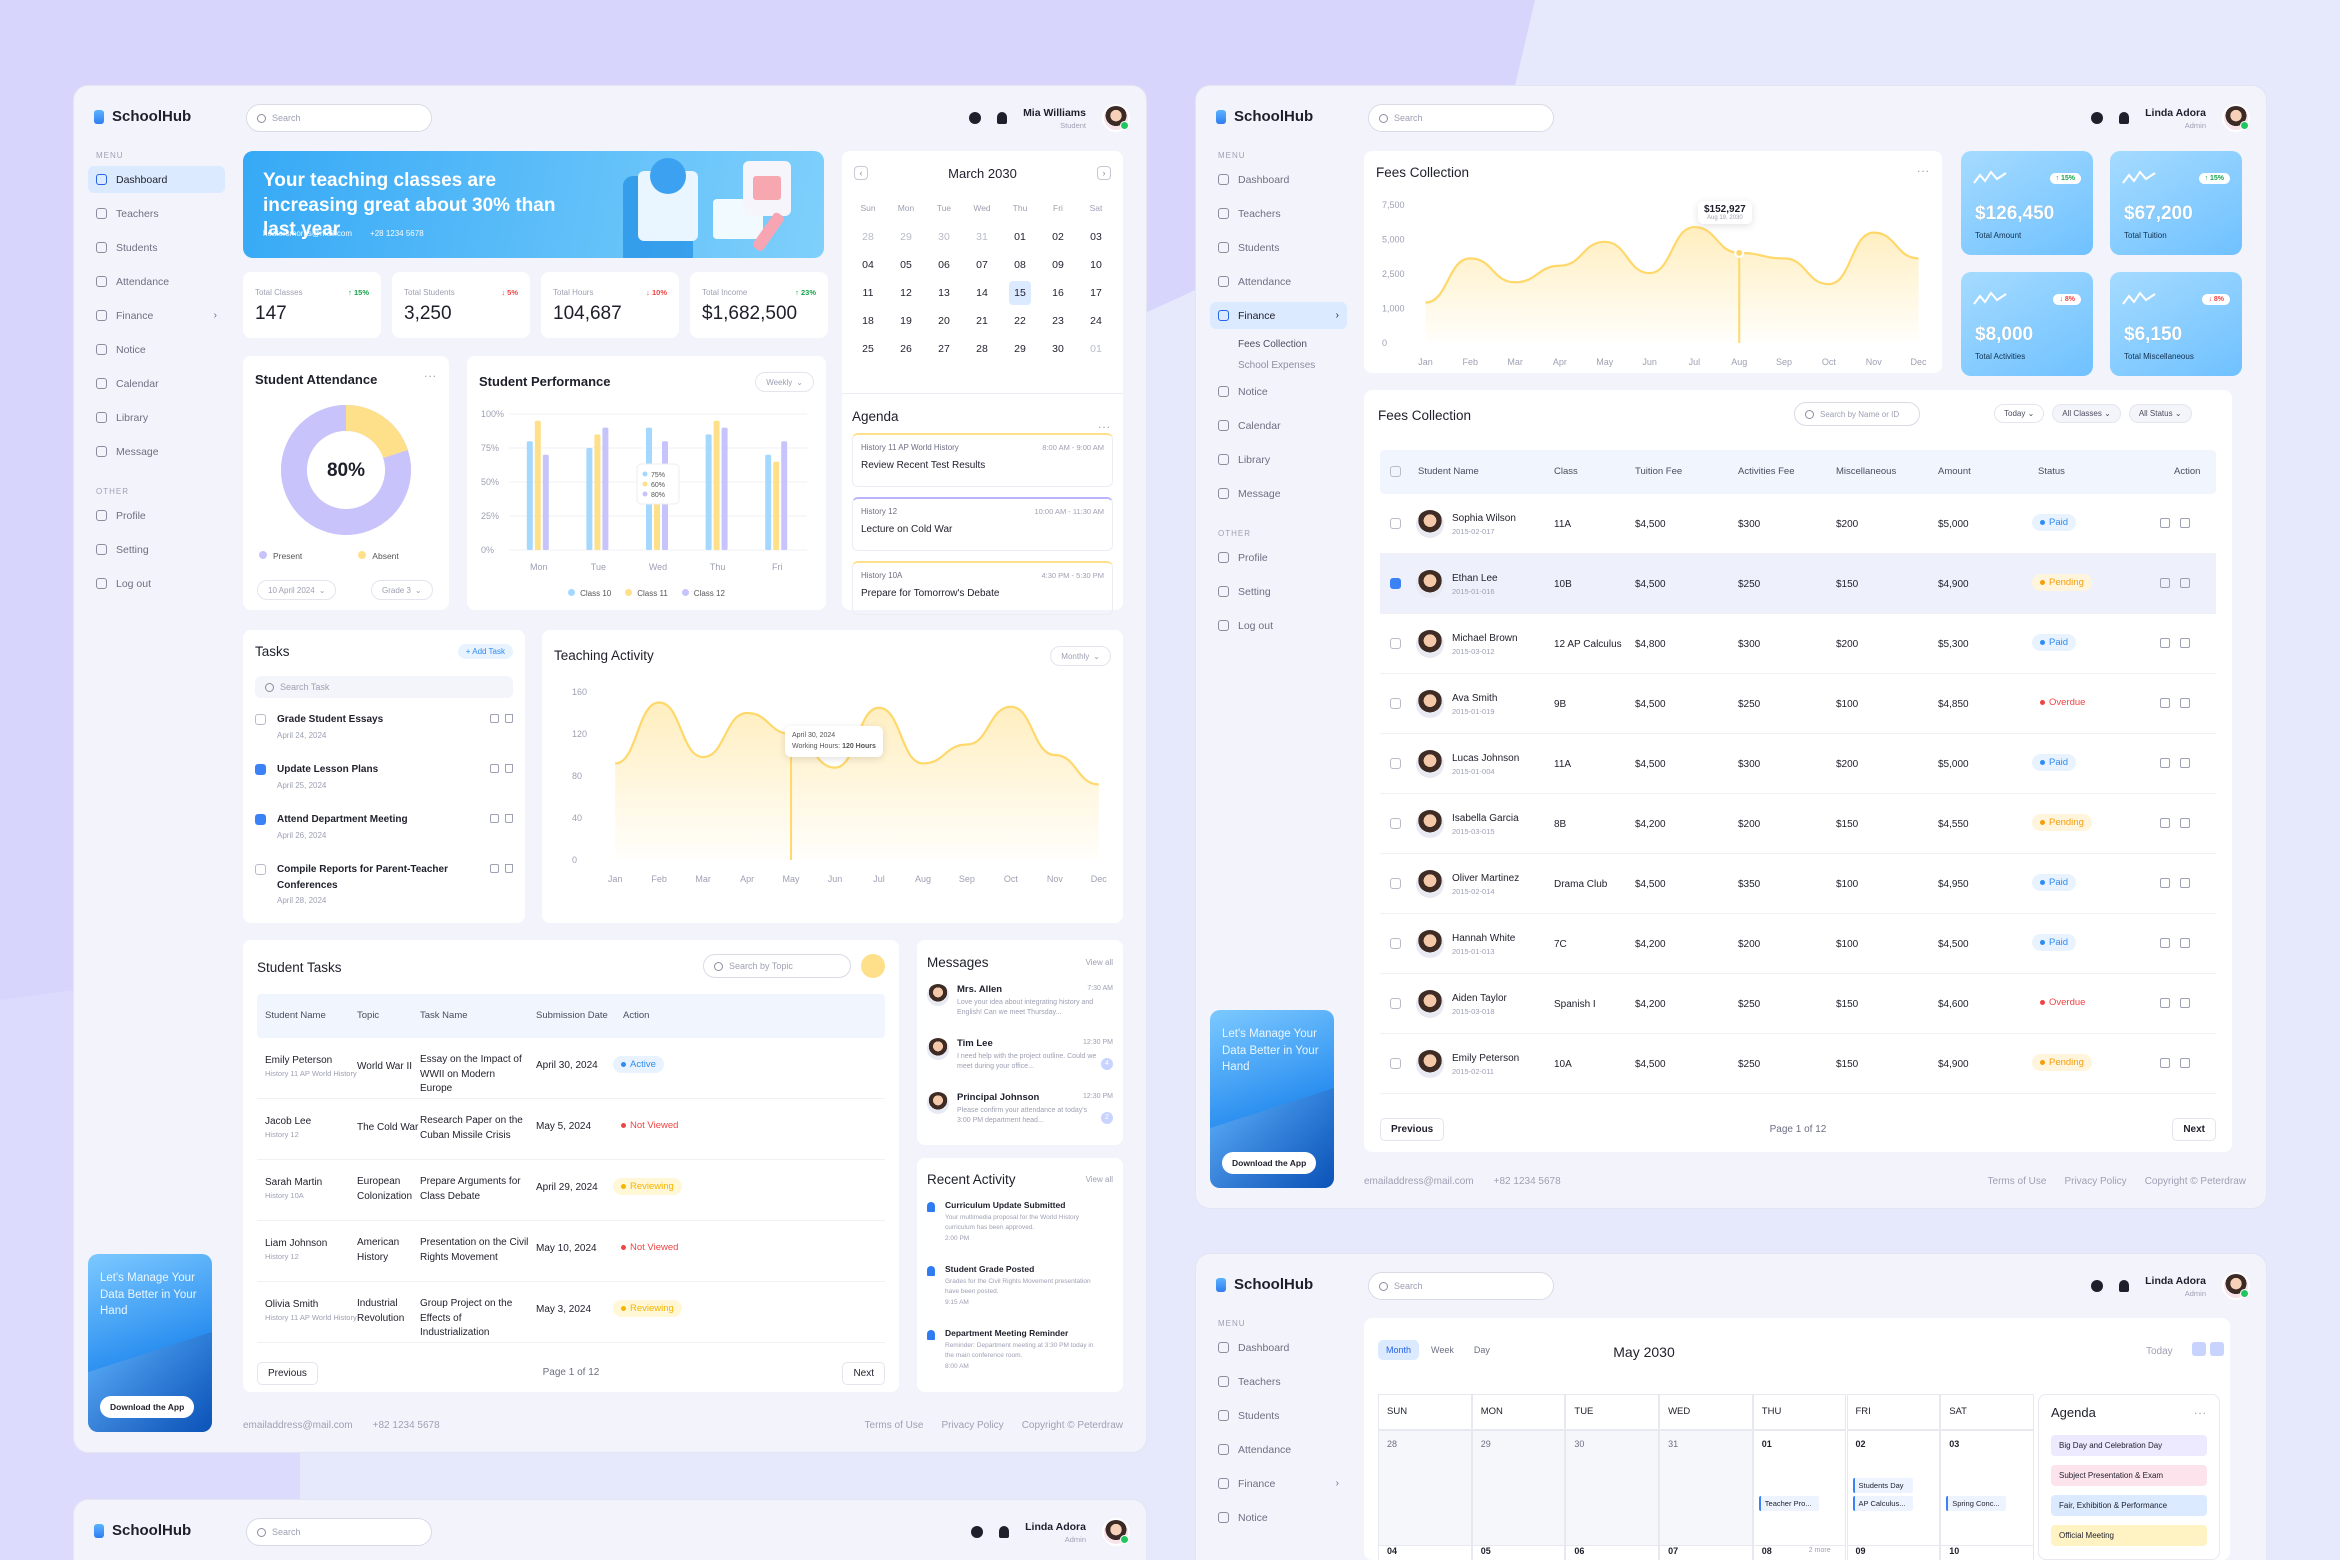 The height and width of the screenshot is (1560, 2340). I want to click on sidebar-item-dashboard: Dashboard, so click(1278, 179).